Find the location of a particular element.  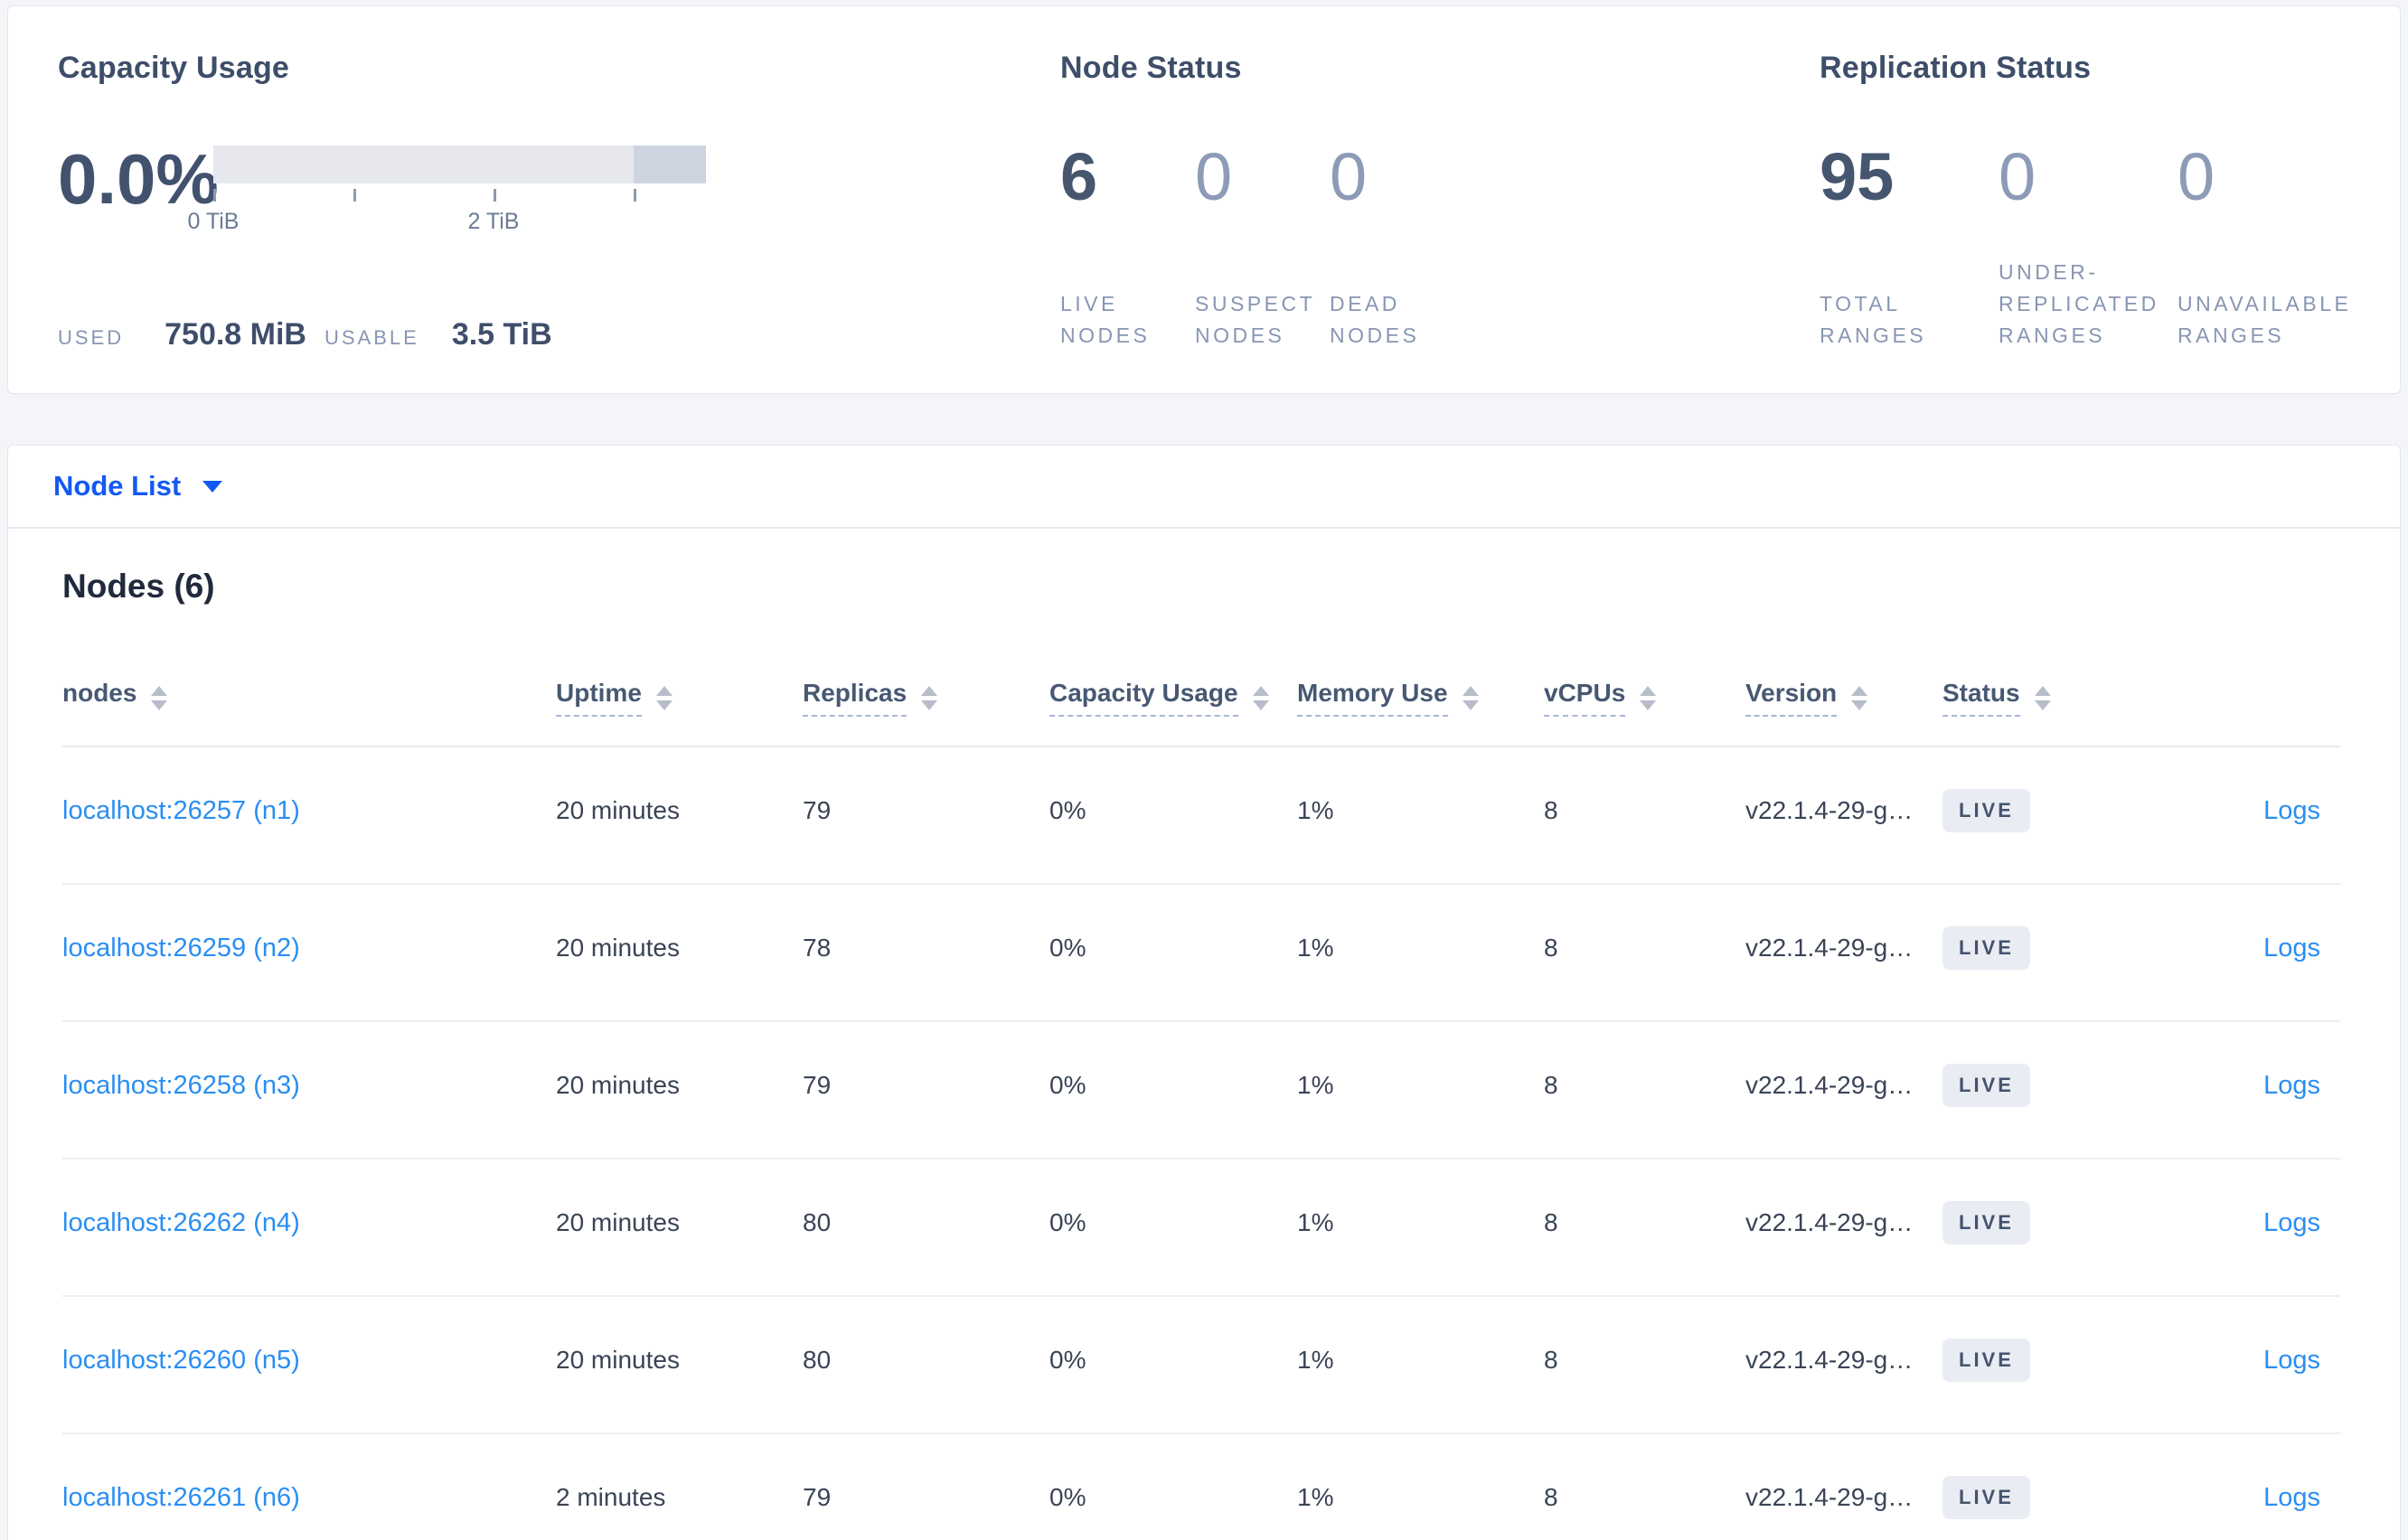

column-header-capacity-usage: Capacity Usage is located at coordinates (1173, 676).